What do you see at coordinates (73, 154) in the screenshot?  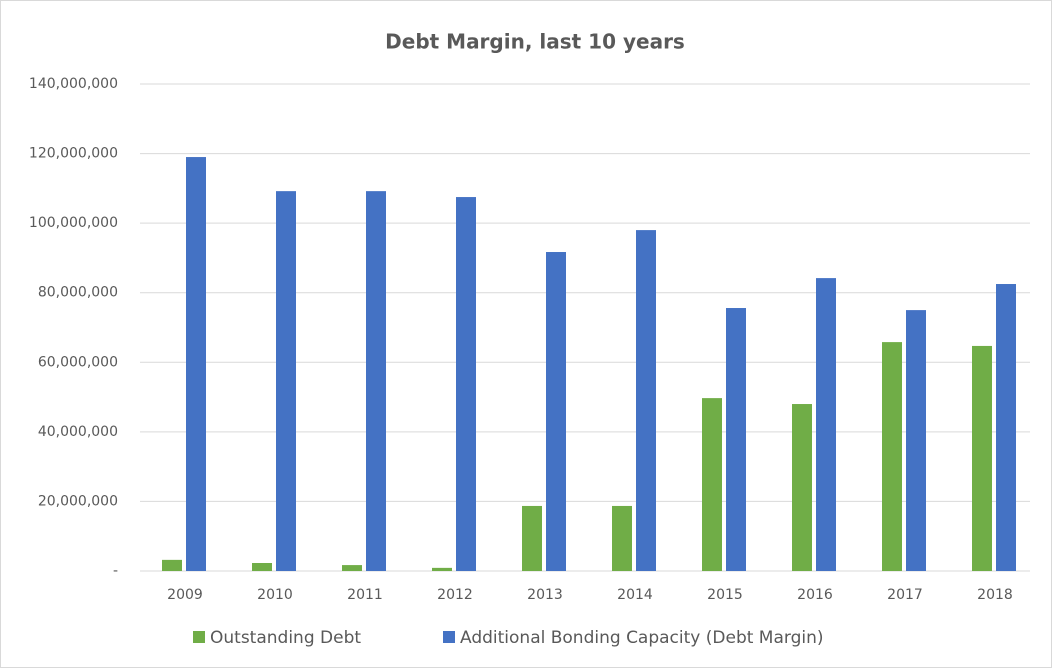 I see `y-tick-label: 120,000,000` at bounding box center [73, 154].